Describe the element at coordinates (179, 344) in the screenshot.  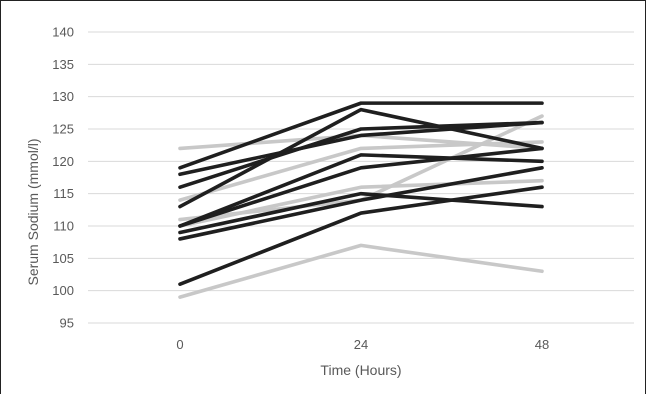
I see `x-tick-label: 0` at that location.